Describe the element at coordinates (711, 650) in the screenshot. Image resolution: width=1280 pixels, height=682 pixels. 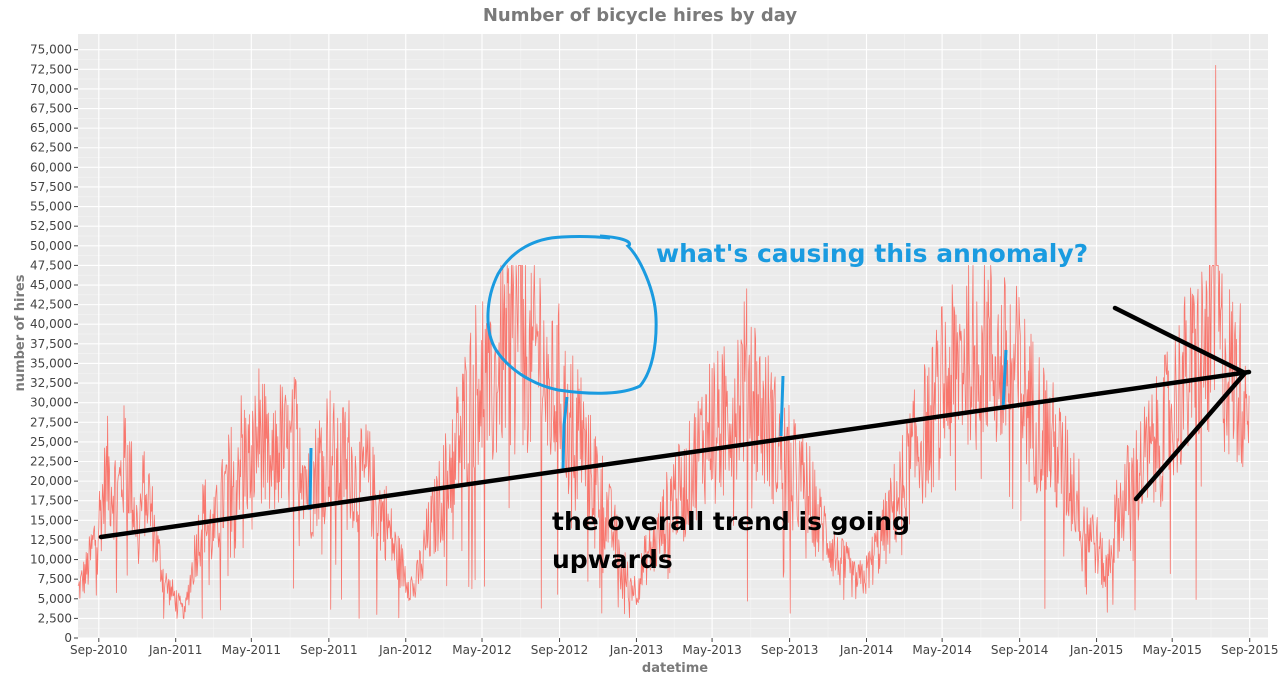
I see `x-tick-label: May-2013` at that location.